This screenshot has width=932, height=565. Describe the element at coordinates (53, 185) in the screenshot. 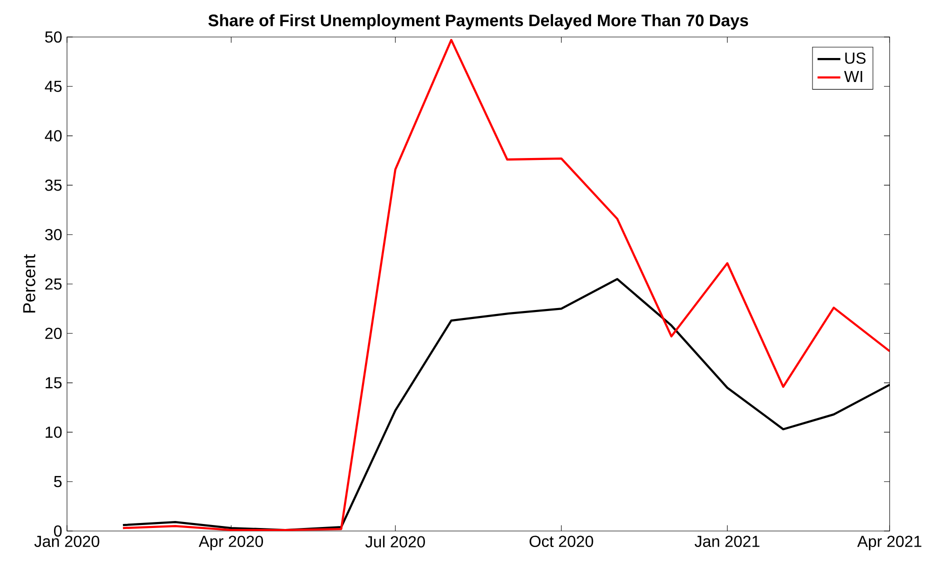

I see `y-tick-label: 35` at that location.